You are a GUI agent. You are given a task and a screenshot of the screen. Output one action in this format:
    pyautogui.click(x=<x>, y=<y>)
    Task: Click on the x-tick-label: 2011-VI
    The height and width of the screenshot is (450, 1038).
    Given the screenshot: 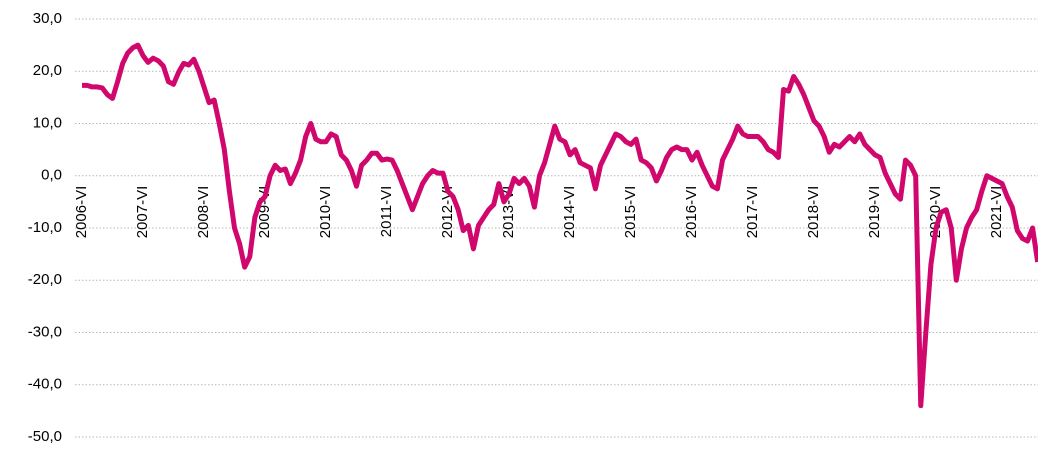 What is the action you would take?
    pyautogui.click(x=386, y=211)
    